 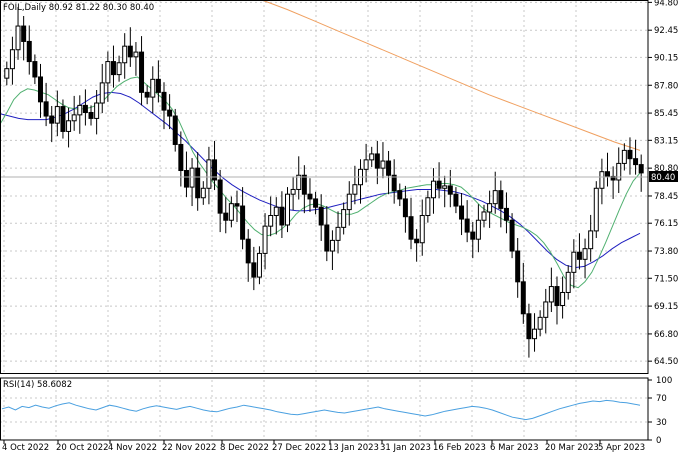 I want to click on time-tick-label: 20 Mar 2023, so click(x=572, y=448).